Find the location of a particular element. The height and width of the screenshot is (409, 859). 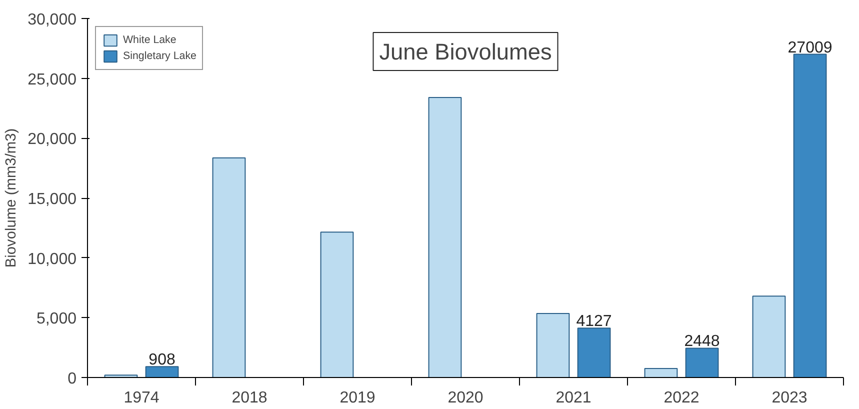

y-tick-label: 15,000 is located at coordinates (52, 199).